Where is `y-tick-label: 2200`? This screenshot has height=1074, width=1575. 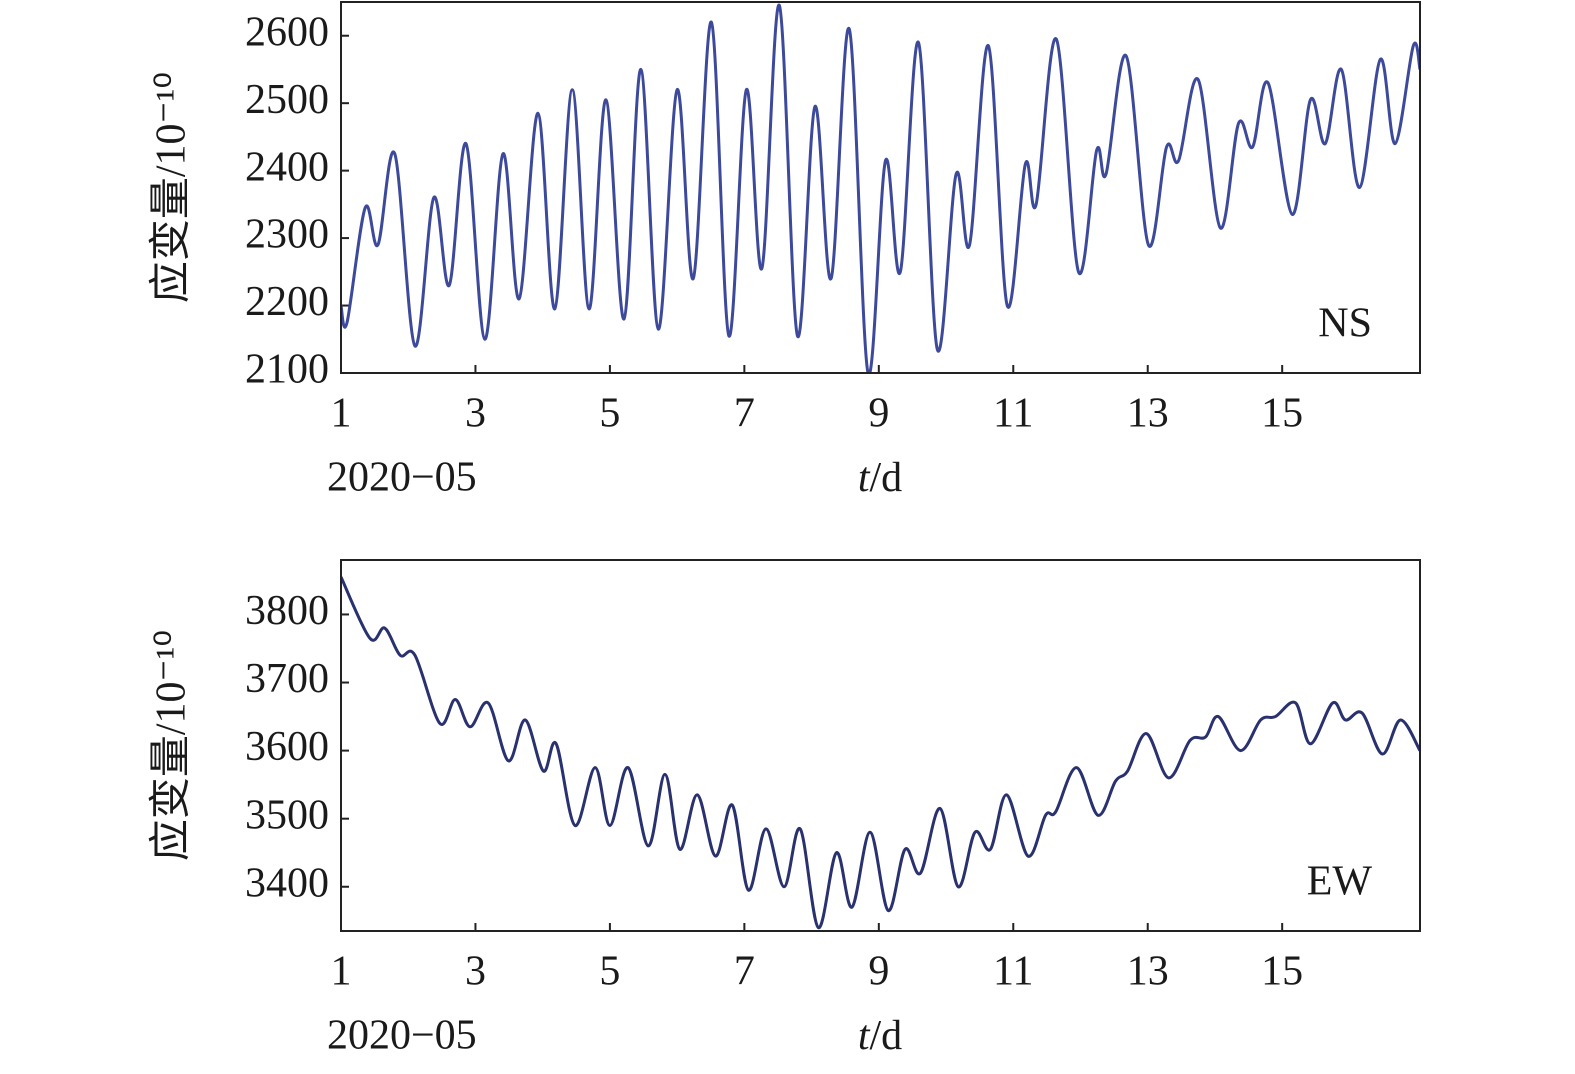
y-tick-label: 2200 is located at coordinates (287, 302).